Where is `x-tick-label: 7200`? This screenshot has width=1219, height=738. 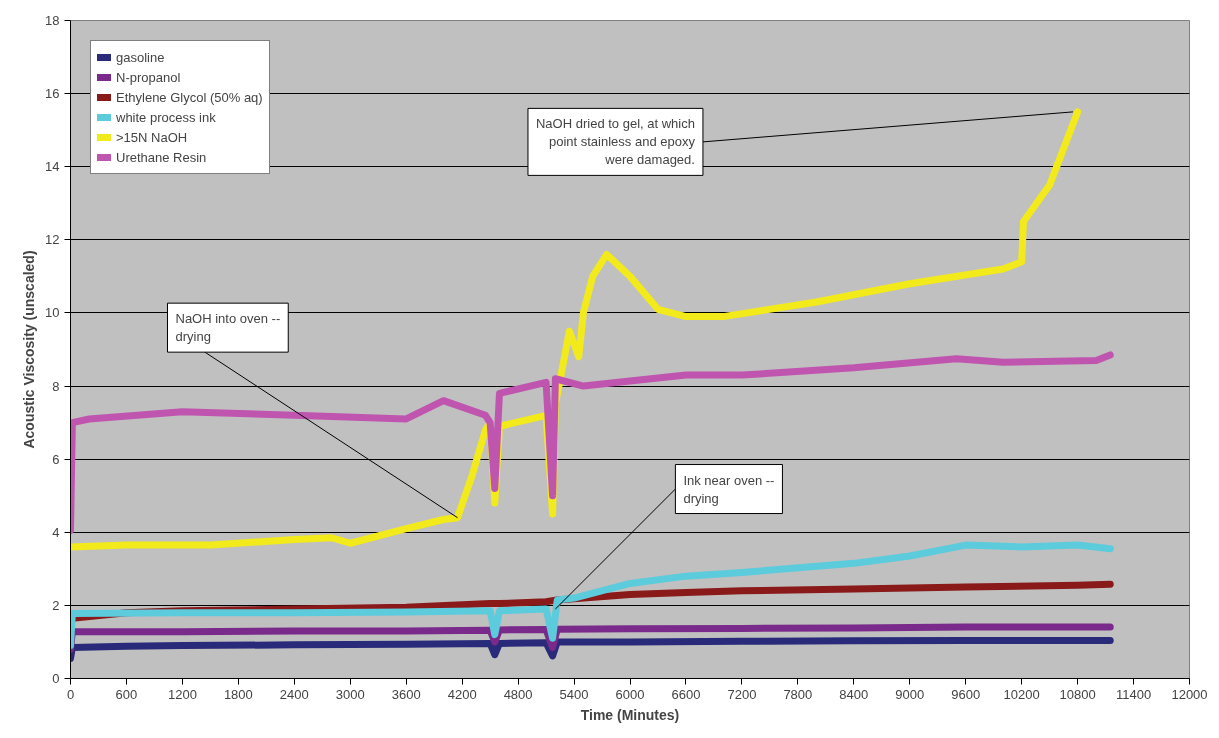 x-tick-label: 7200 is located at coordinates (742, 694).